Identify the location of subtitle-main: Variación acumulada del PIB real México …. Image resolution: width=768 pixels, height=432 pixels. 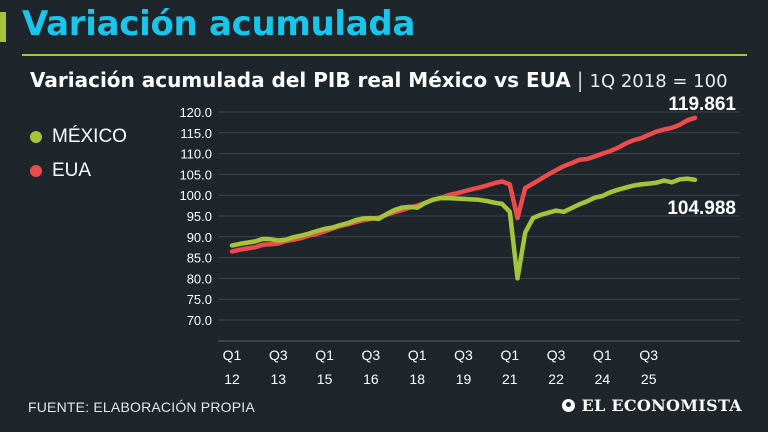
(300, 80).